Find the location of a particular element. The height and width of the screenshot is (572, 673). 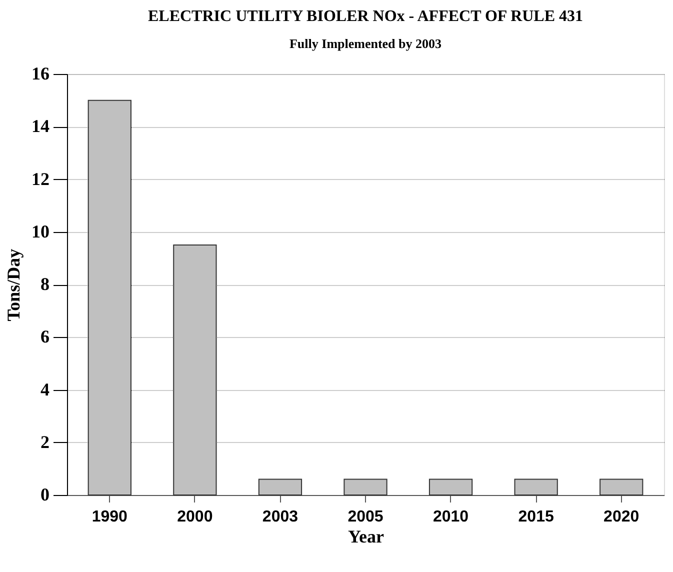

x-tick-label: 1990 is located at coordinates (110, 517).